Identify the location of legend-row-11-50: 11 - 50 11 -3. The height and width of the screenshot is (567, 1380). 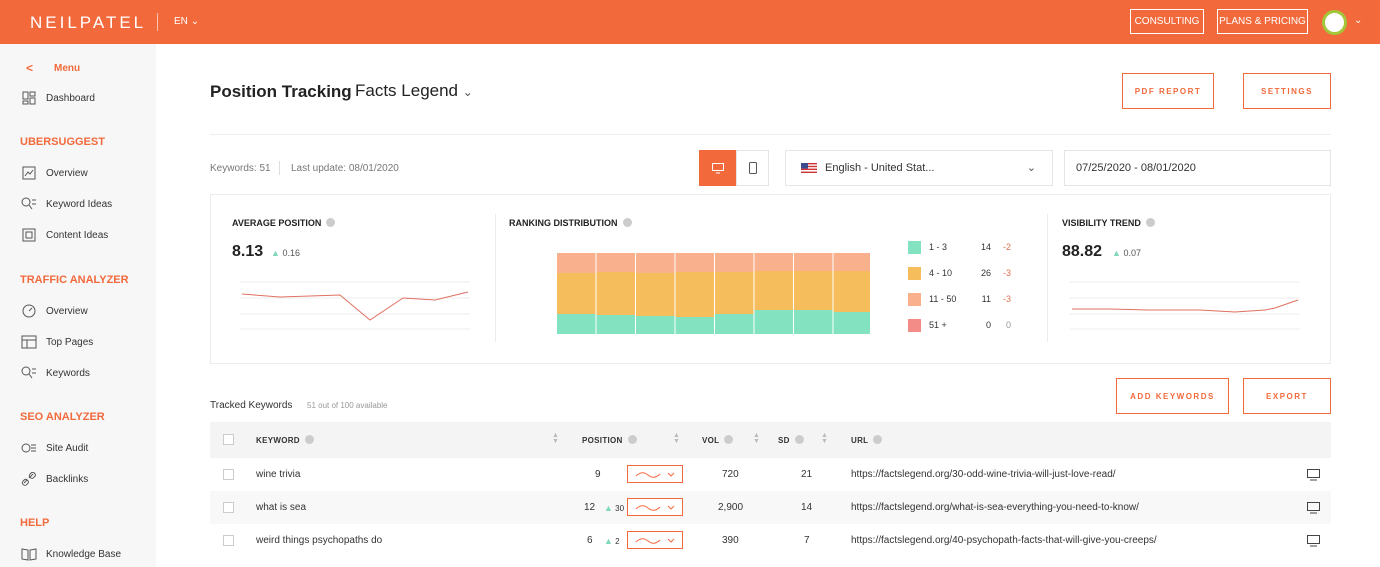
(959, 299).